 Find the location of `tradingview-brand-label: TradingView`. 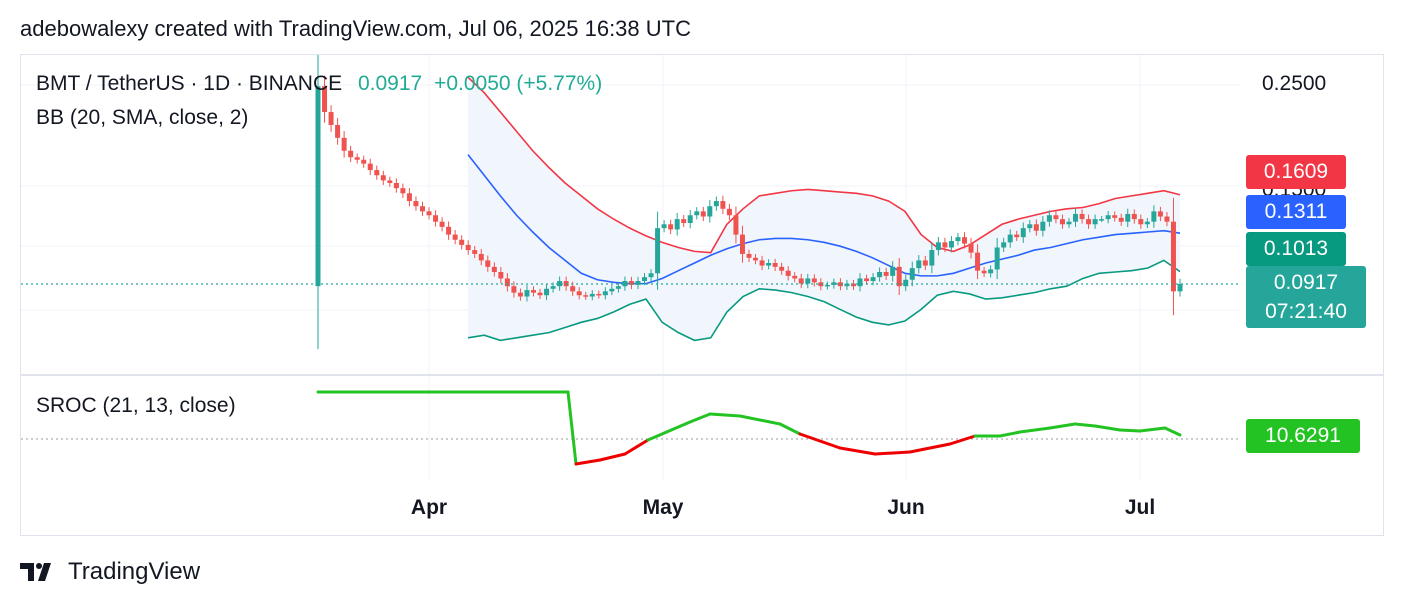

tradingview-brand-label: TradingView is located at coordinates (134, 571).